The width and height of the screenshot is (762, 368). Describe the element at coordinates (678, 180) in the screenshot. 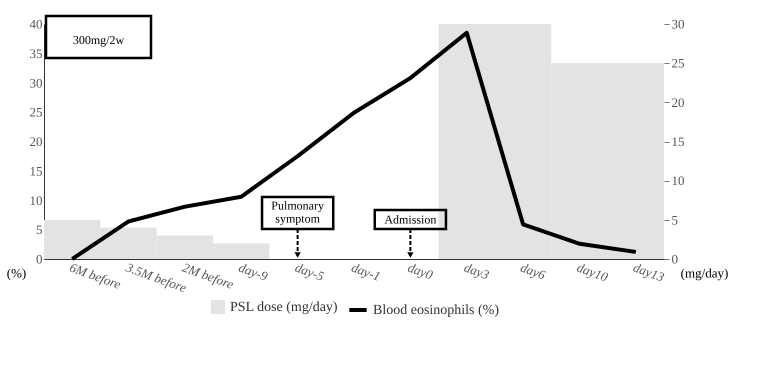

I see `y2-tick-label: 10` at that location.